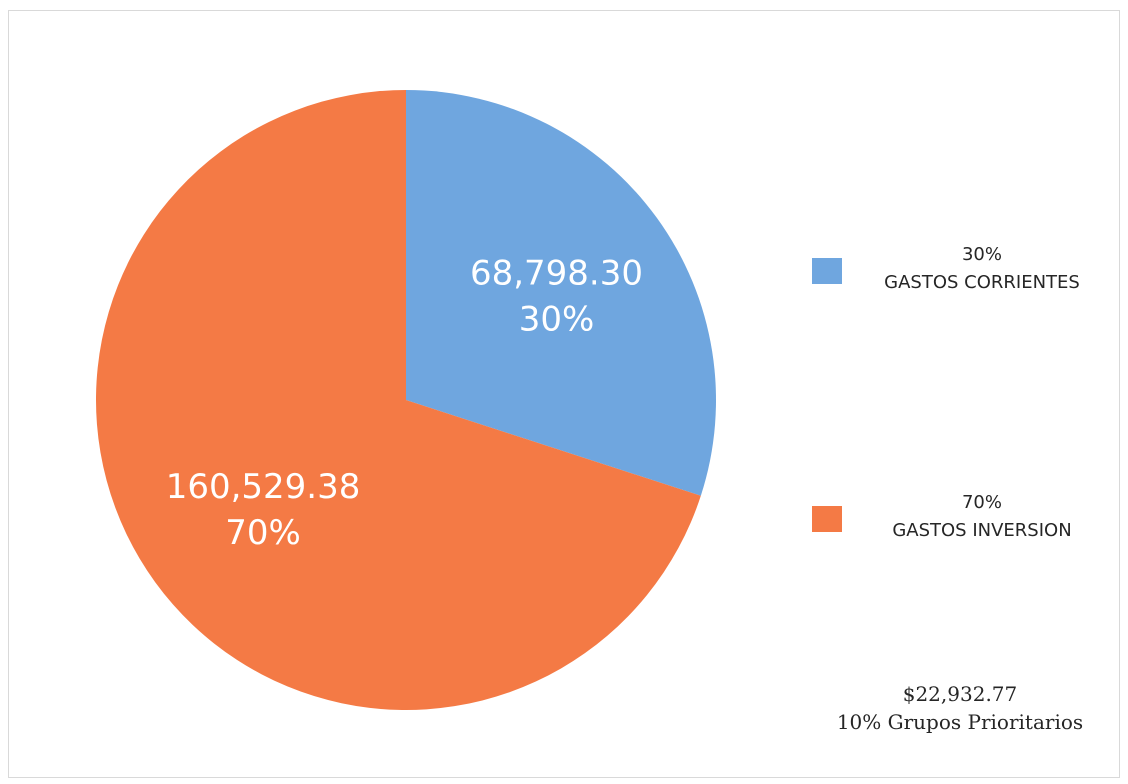 The width and height of the screenshot is (1128, 784). I want to click on legend-swatch-gastos-corrientes, so click(827, 271).